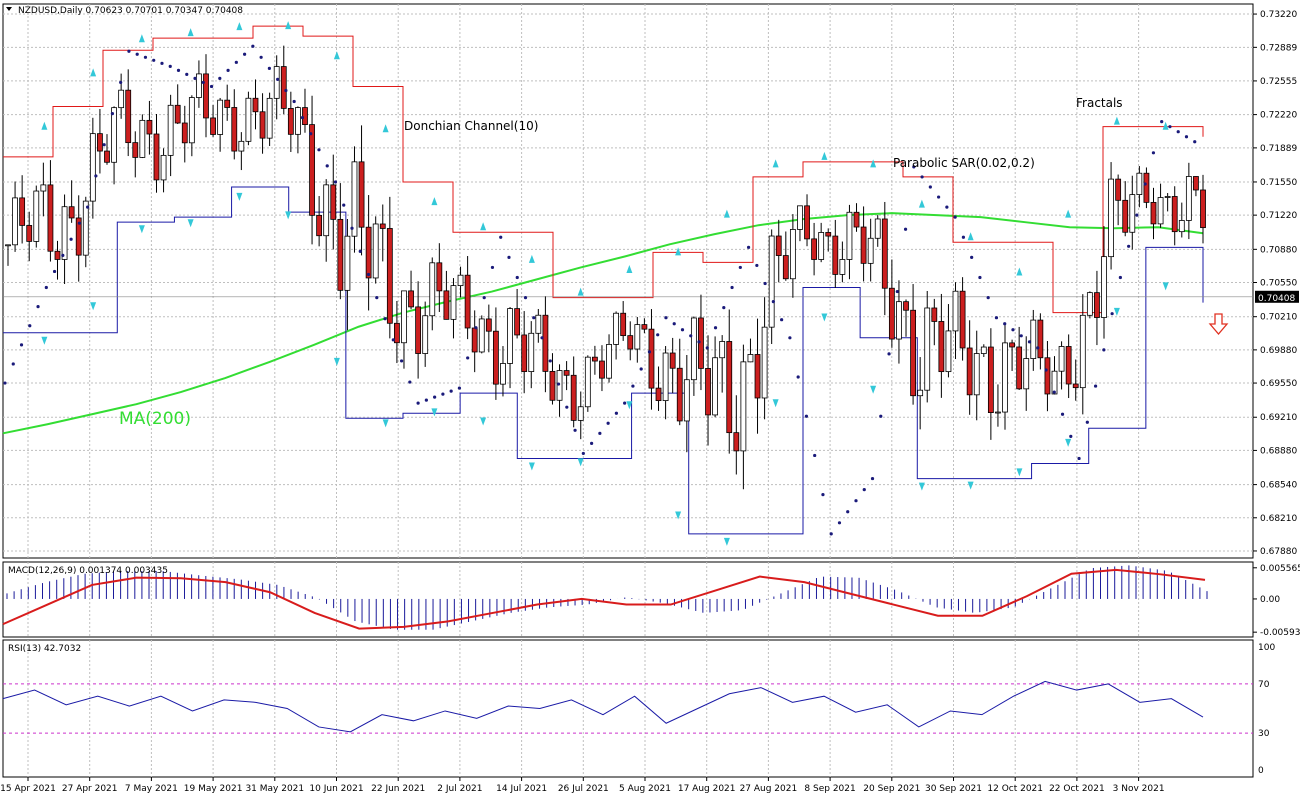 Image resolution: width=1300 pixels, height=802 pixels. What do you see at coordinates (274, 789) in the screenshot?
I see `x-tick-label: 31 May 2021` at bounding box center [274, 789].